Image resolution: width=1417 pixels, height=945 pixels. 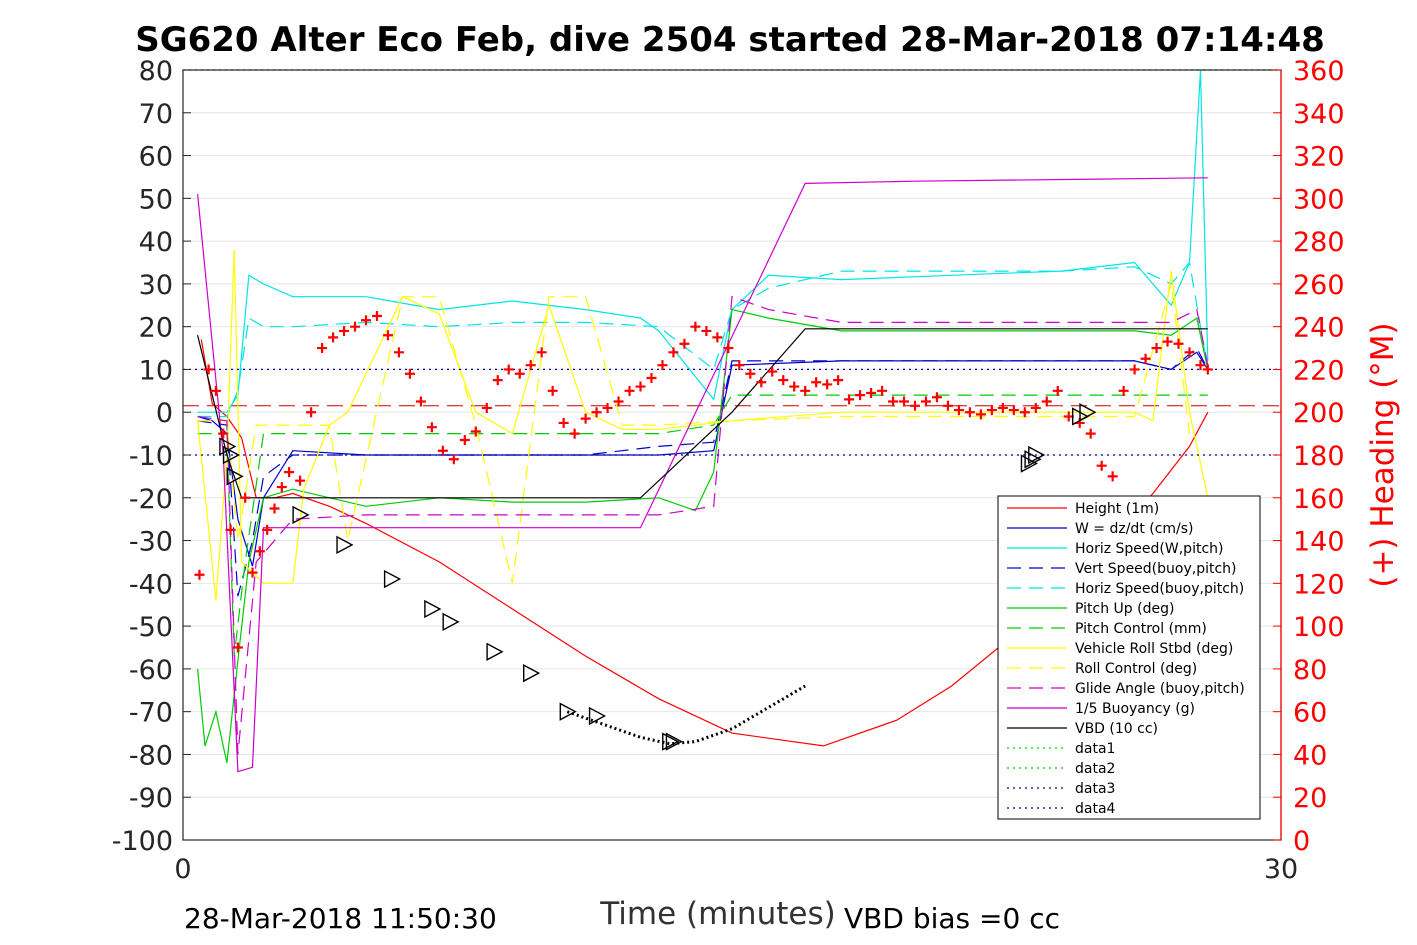 I want to click on y-right-tick-label: 240, so click(x=1319, y=328).